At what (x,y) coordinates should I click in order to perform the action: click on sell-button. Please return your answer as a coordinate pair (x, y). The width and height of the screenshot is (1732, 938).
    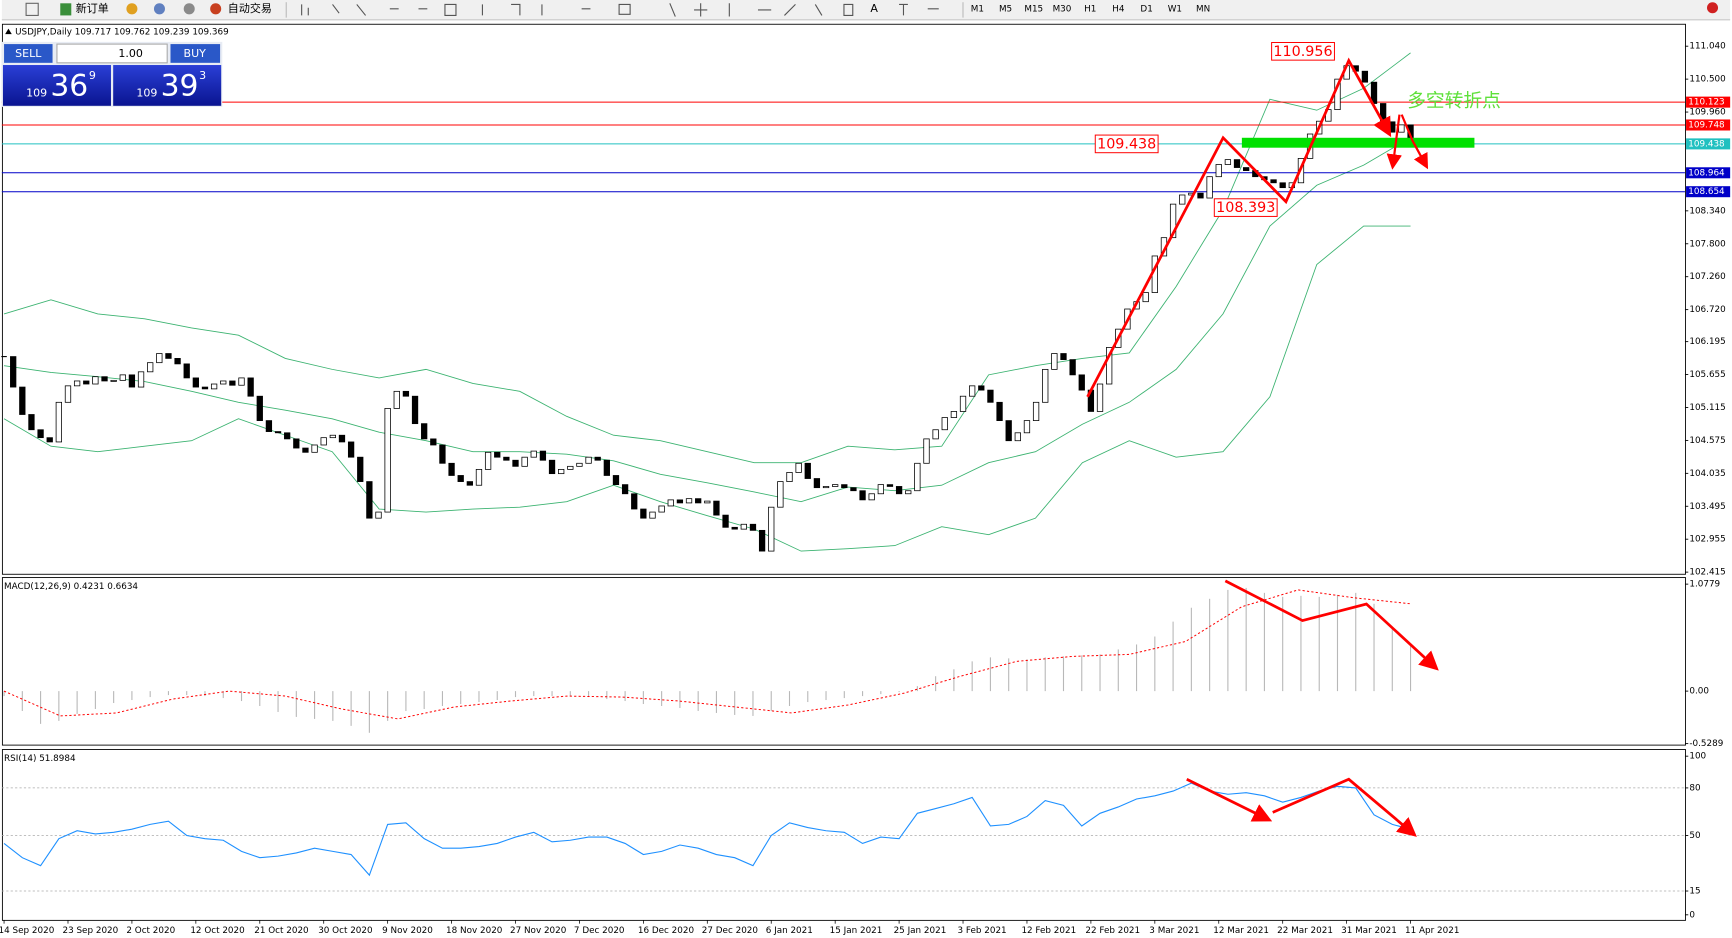
    Looking at the image, I should click on (28, 53).